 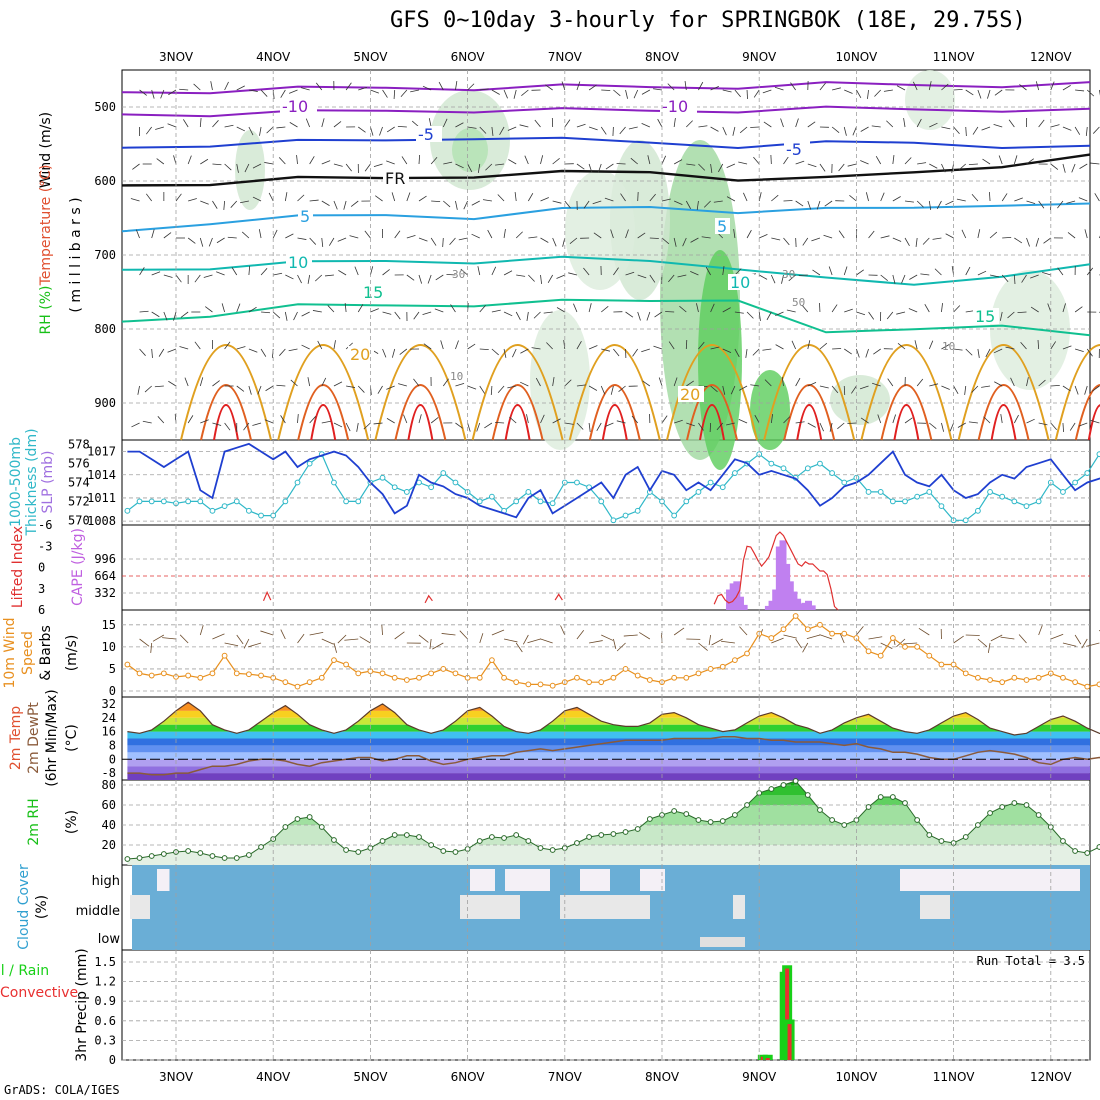 I want to click on temp-axis-label-d: (°C), so click(x=72, y=738).